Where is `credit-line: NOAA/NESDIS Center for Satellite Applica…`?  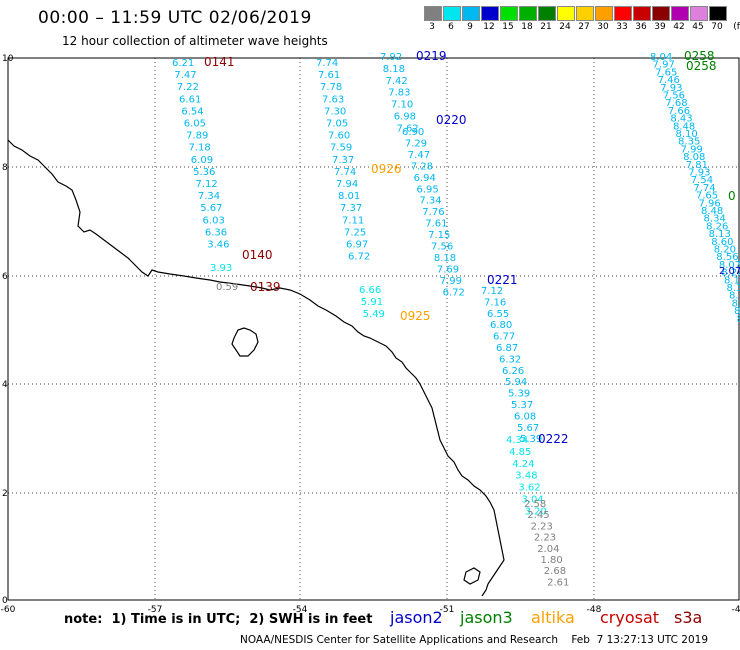
credit-line: NOAA/NESDIS Center for Satellite Applica… is located at coordinates (474, 640).